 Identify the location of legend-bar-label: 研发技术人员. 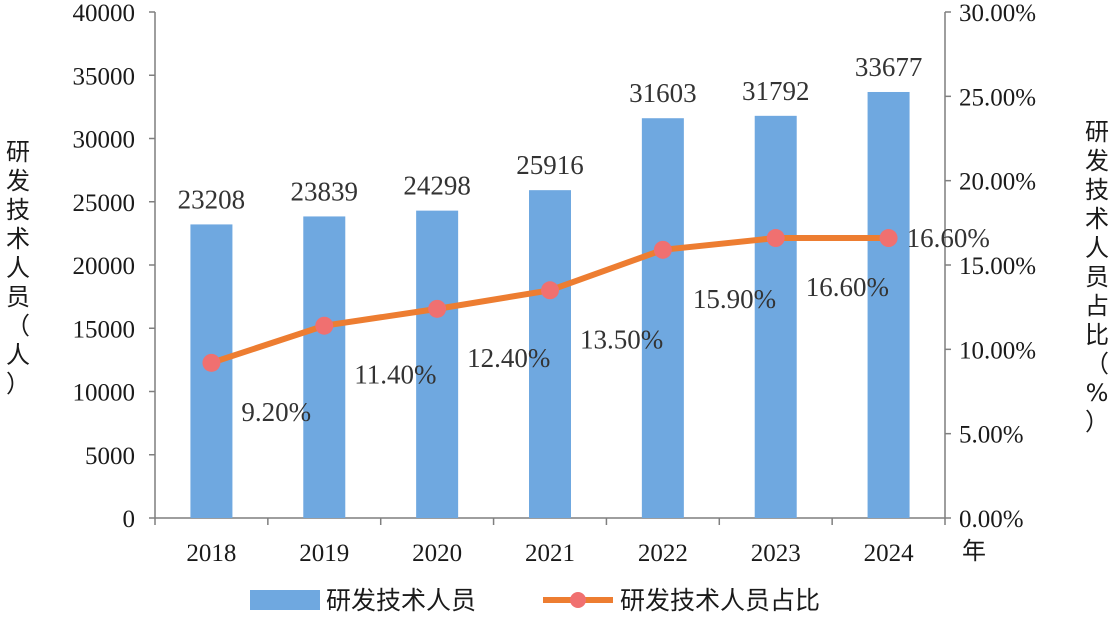
(401, 600).